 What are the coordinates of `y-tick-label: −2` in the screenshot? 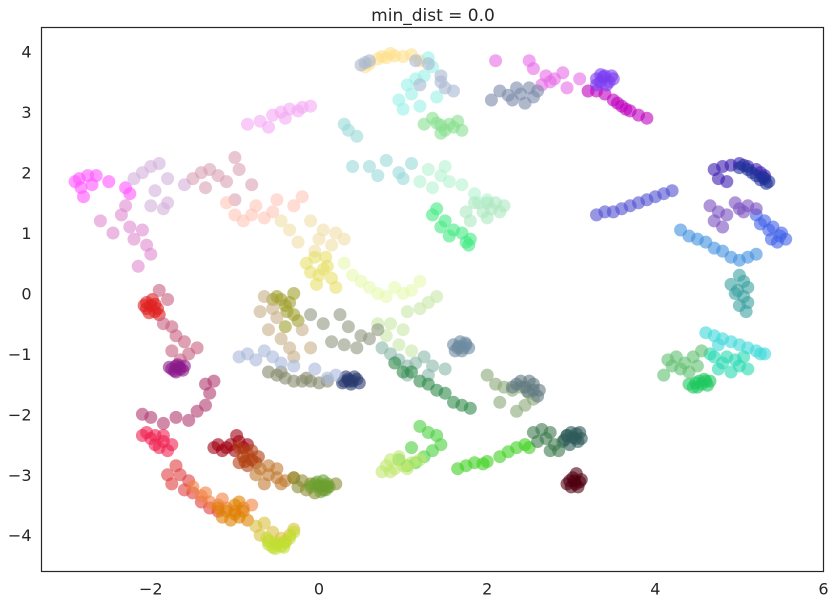 It's located at (20, 414).